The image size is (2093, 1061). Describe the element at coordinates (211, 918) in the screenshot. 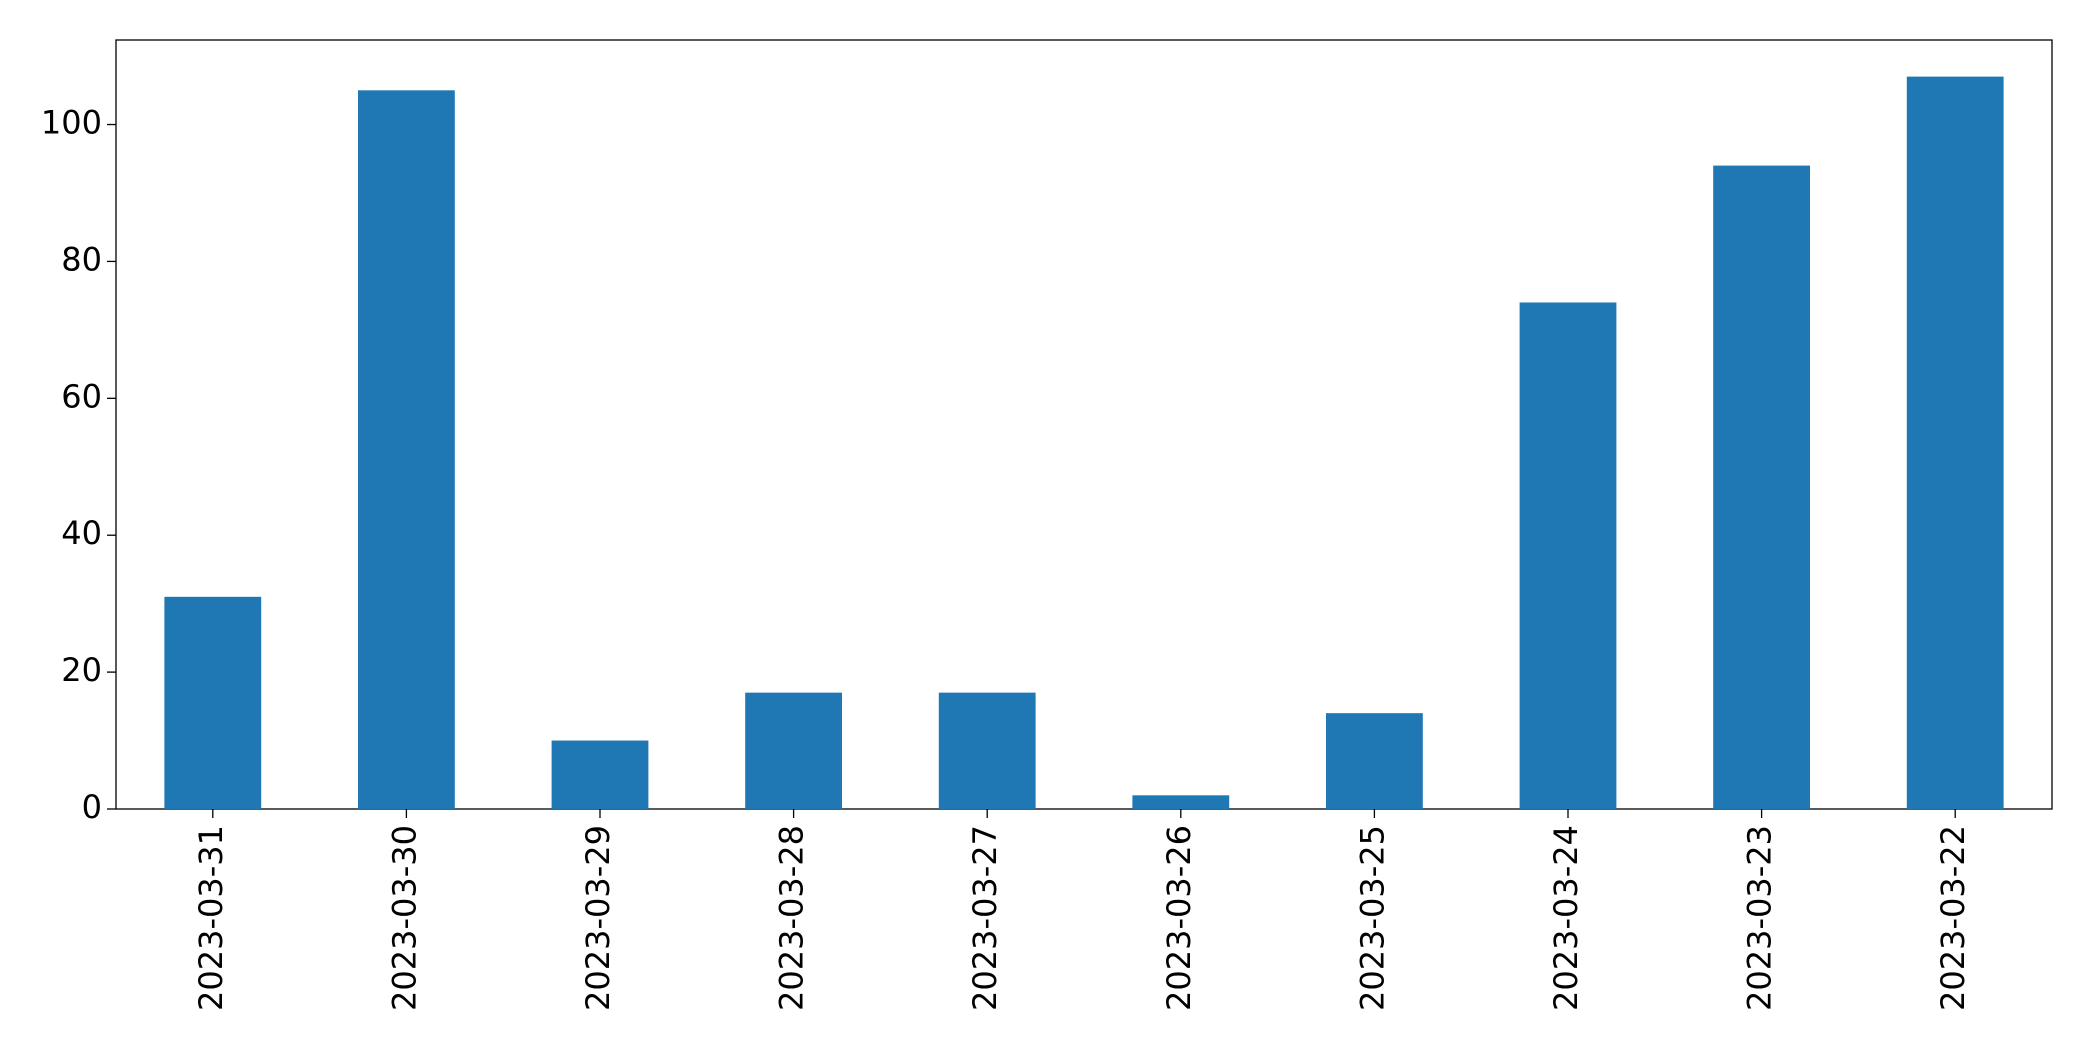

I see `x-tick-label: 2023-03-31` at that location.